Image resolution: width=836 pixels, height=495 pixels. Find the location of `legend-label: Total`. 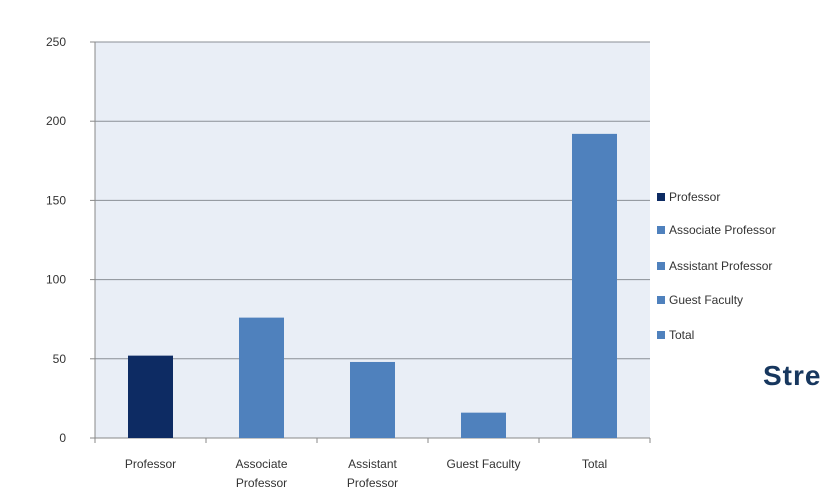

legend-label: Total is located at coordinates (682, 335).